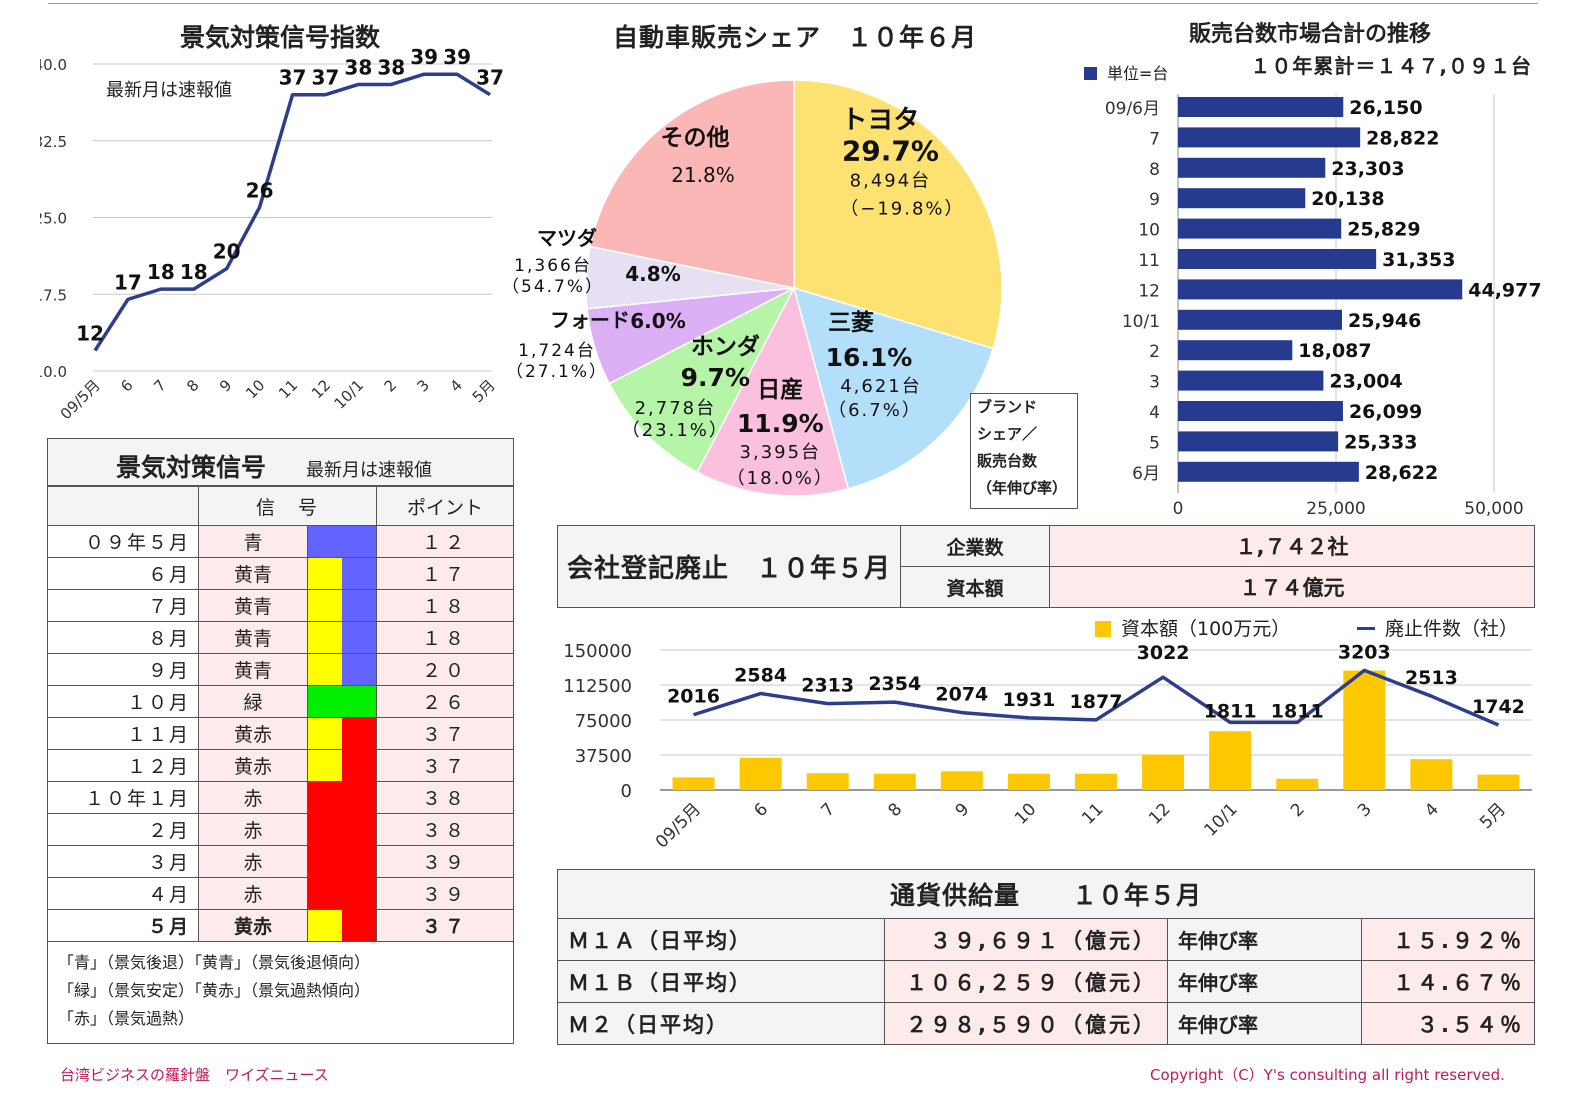 This screenshot has height=1107, width=1590. Describe the element at coordinates (875, 410) in the screenshot. I see `slice-growth: （6.7%）` at that location.